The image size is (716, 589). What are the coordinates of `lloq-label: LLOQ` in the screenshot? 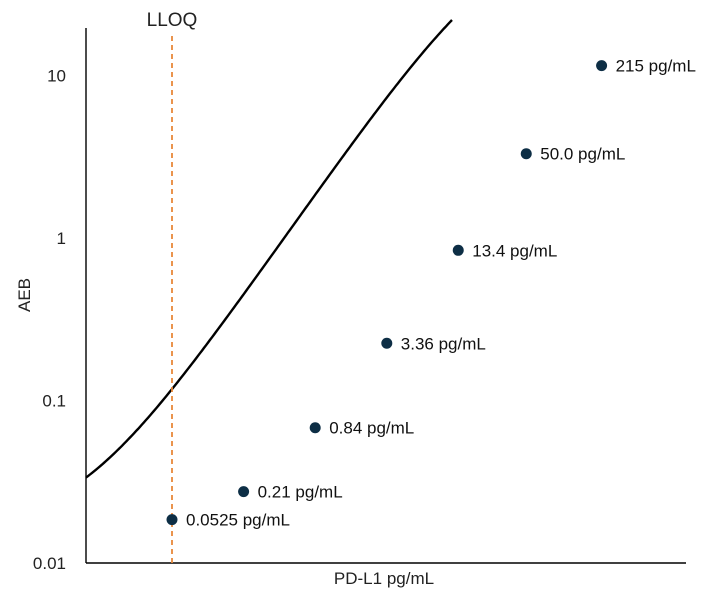 It's located at (172, 20).